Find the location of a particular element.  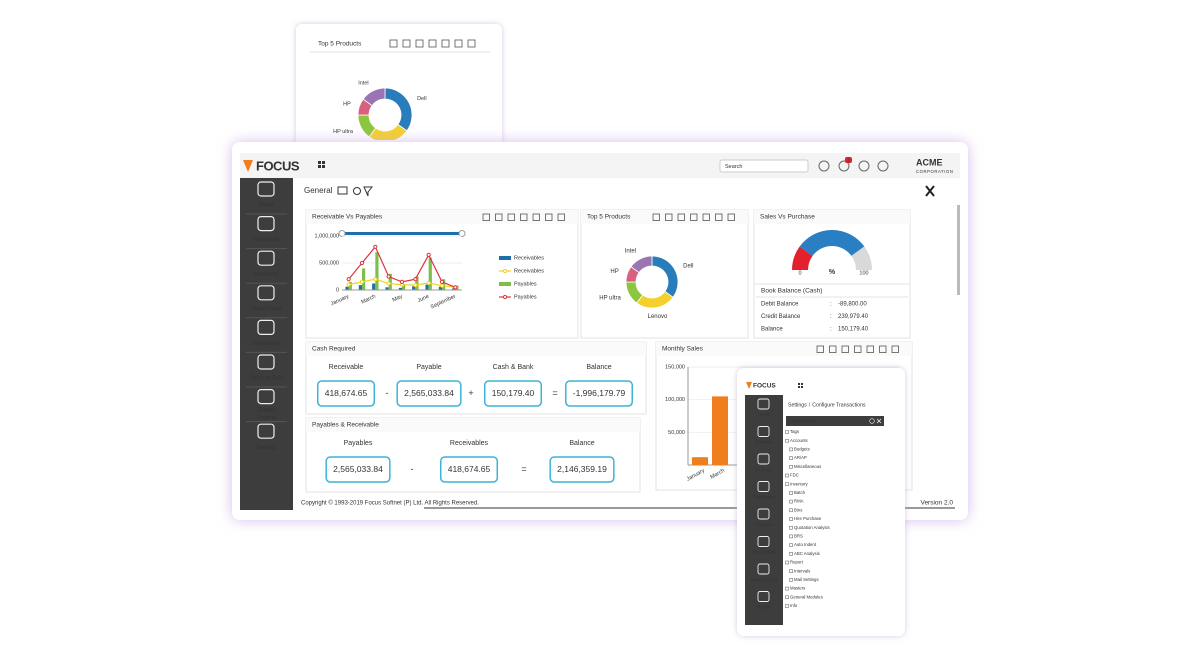

tree-item: Accounts is located at coordinates (799, 440).